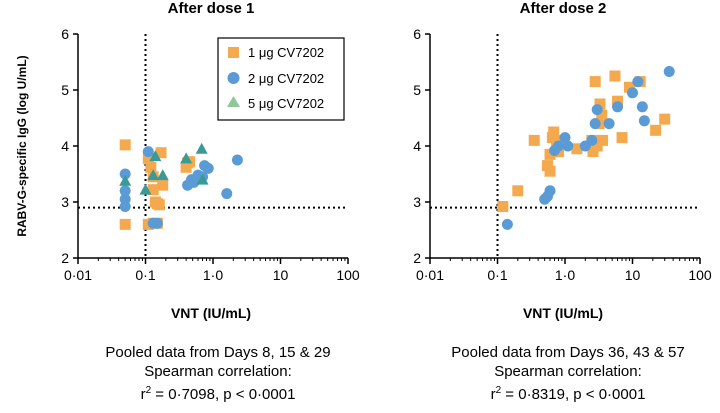 This screenshot has width=720, height=413. I want to click on legend-triangle-marker-icon, so click(233, 101).